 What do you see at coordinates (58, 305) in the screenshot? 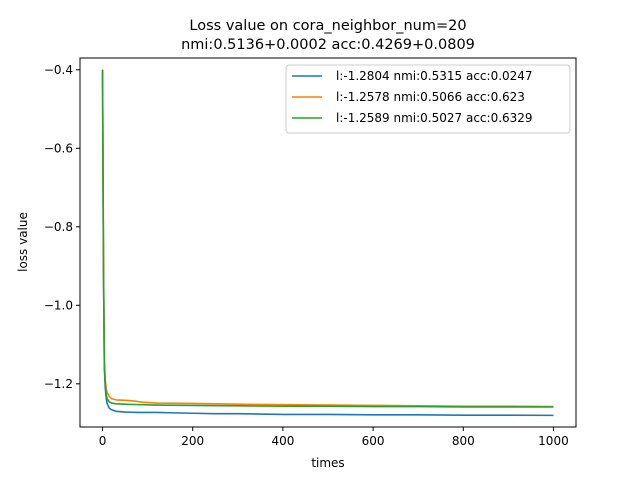
I see `y-tick-label: −1.0` at bounding box center [58, 305].